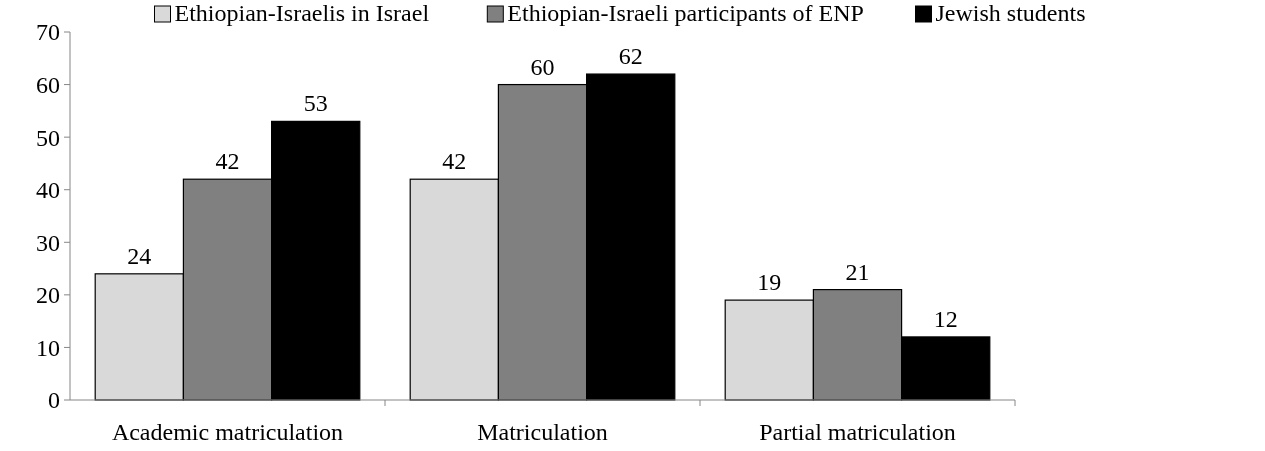 Image resolution: width=1265 pixels, height=451 pixels. What do you see at coordinates (54, 400) in the screenshot?
I see `y-tick-label: 0` at bounding box center [54, 400].